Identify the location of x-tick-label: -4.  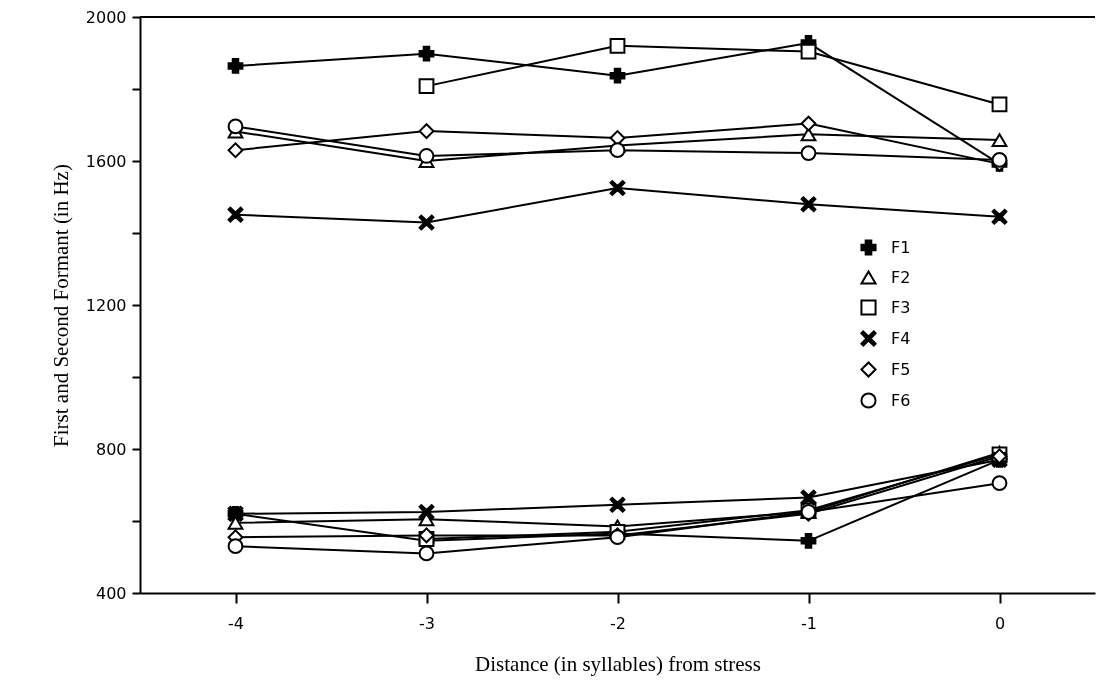
(236, 623).